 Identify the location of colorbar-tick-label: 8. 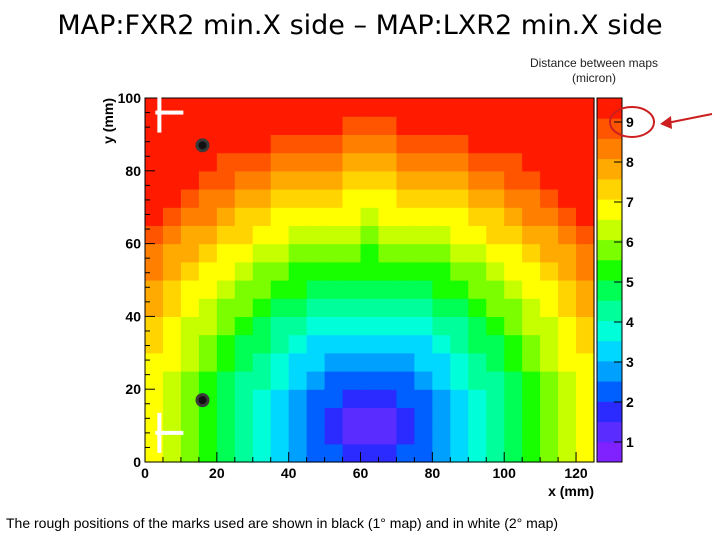
(630, 162).